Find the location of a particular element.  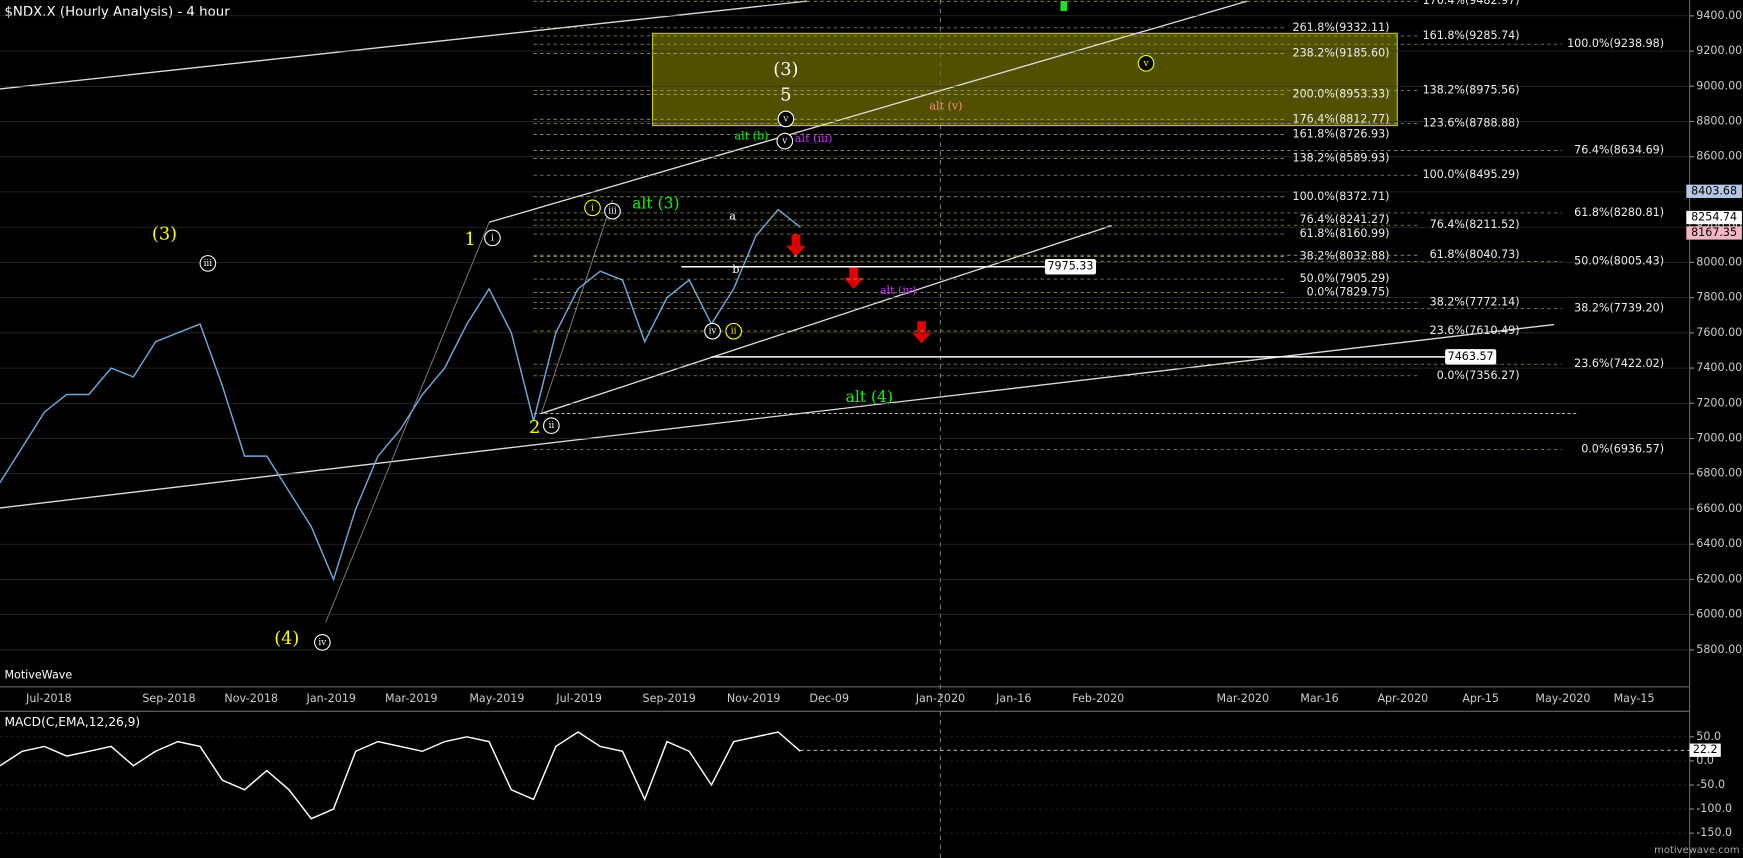

wave-label: iii is located at coordinates (612, 212).